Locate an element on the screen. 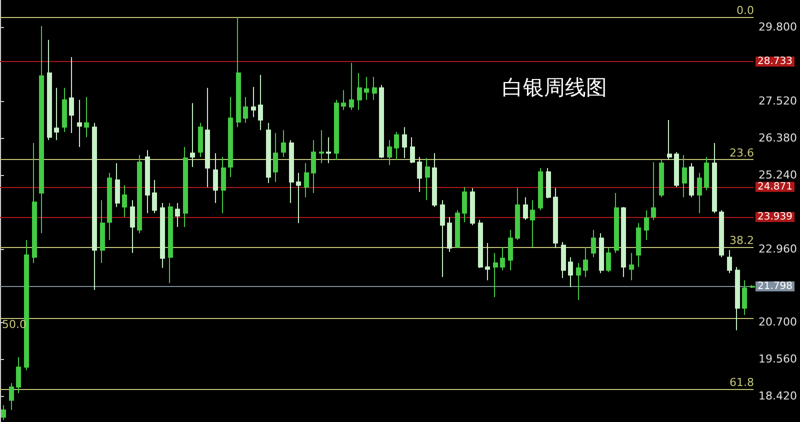 The image size is (800, 422). ref-line-label: 23.939 is located at coordinates (775, 217).